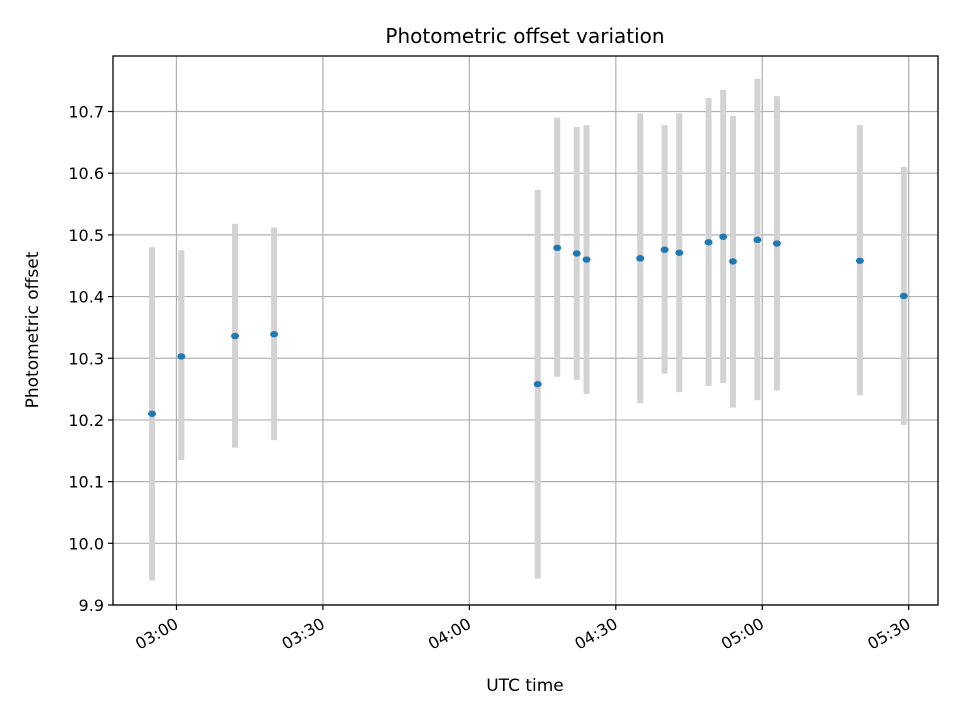  Describe the element at coordinates (33, 329) in the screenshot. I see `y-axis-label: Photometric offset` at that location.